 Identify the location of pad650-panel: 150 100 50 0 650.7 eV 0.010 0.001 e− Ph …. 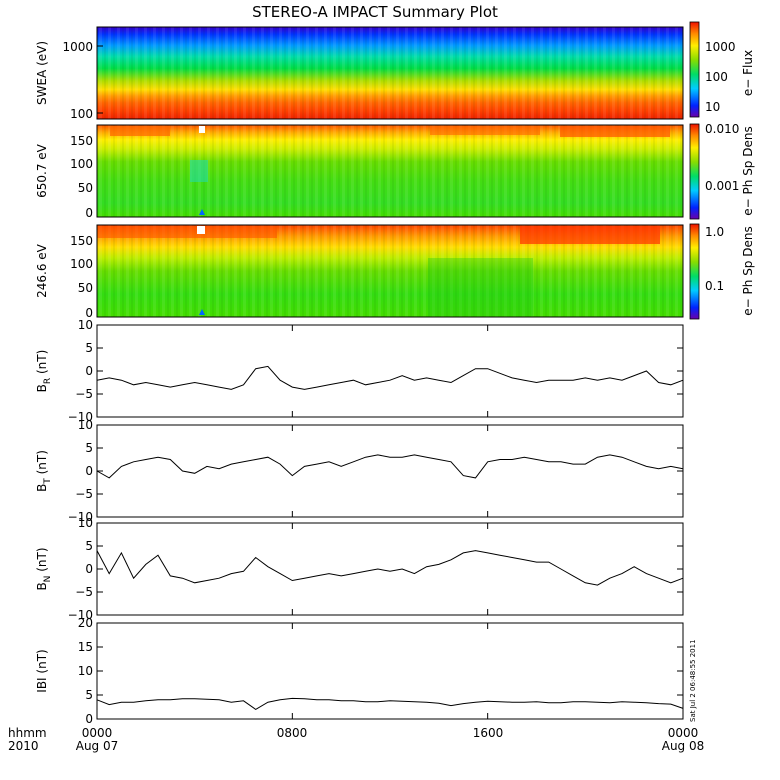
(395, 171).